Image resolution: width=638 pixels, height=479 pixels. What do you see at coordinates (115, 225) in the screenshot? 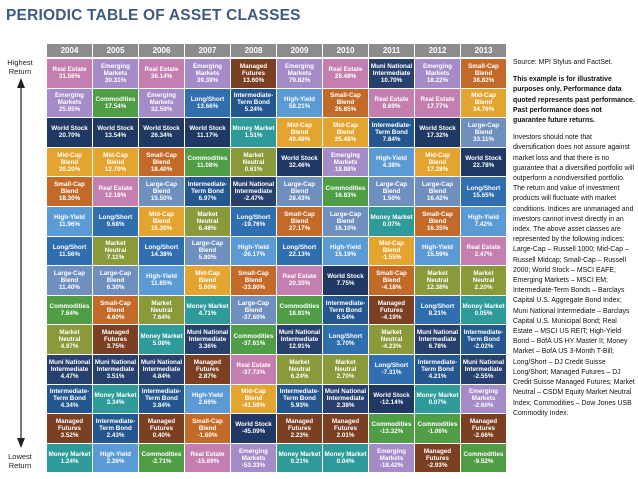
I see `asset-return: 9.68%` at bounding box center [115, 225].